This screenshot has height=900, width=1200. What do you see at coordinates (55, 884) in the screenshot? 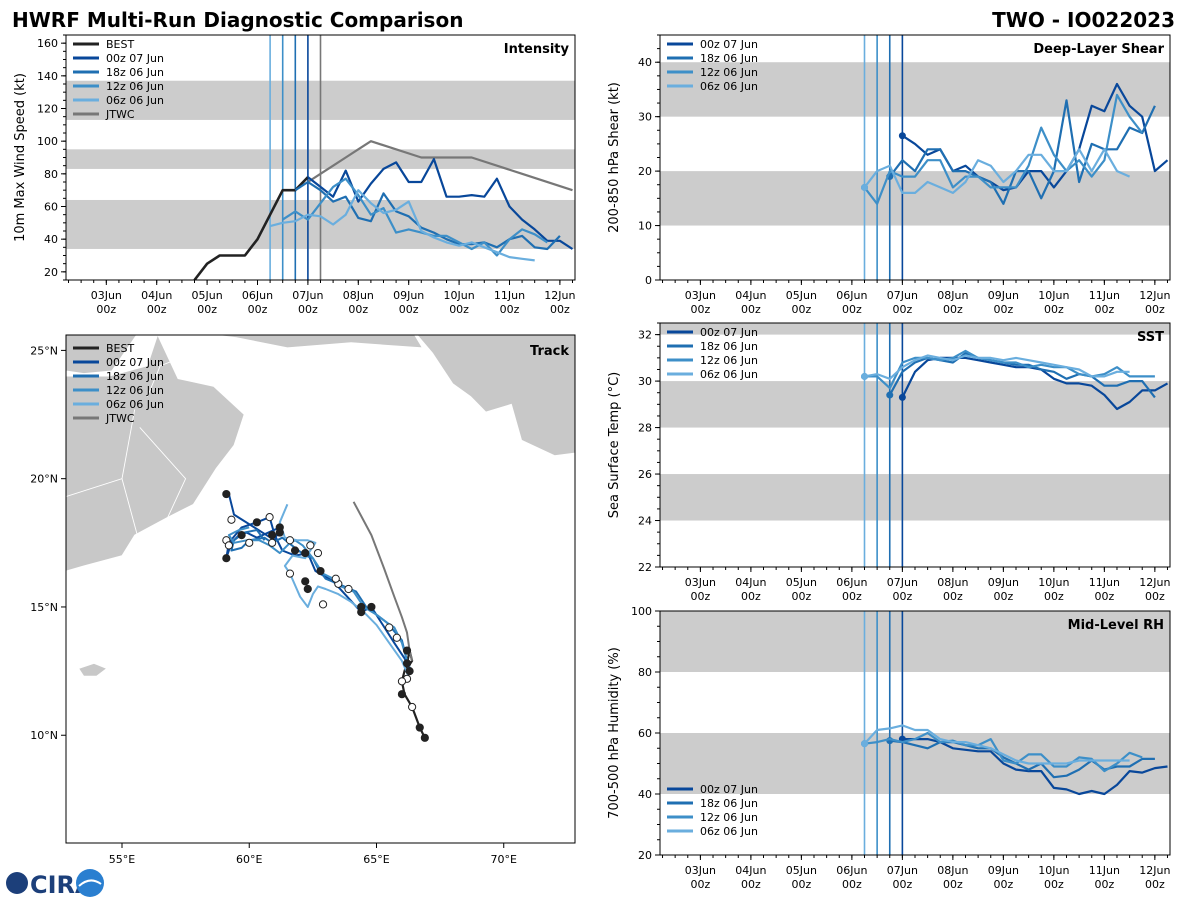
I see `cira-logo: CIRA` at bounding box center [55, 884].